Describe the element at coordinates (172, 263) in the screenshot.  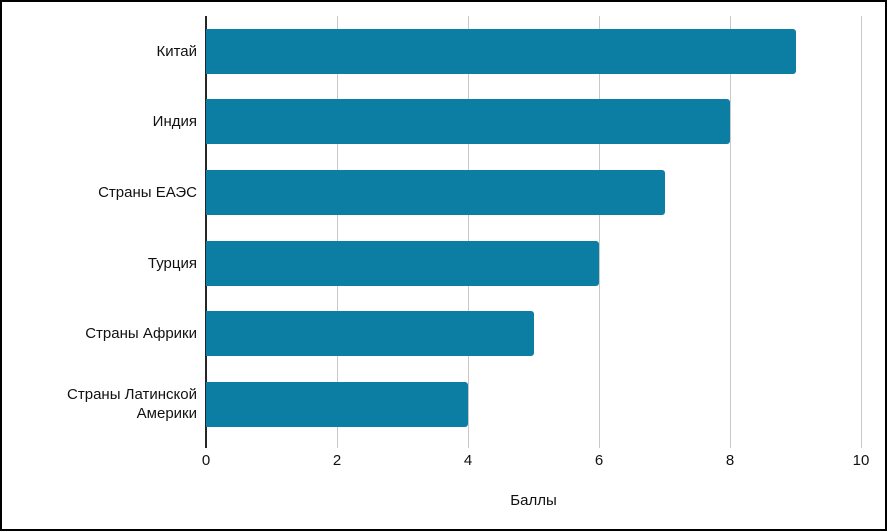
I see `category-label: Турция` at that location.